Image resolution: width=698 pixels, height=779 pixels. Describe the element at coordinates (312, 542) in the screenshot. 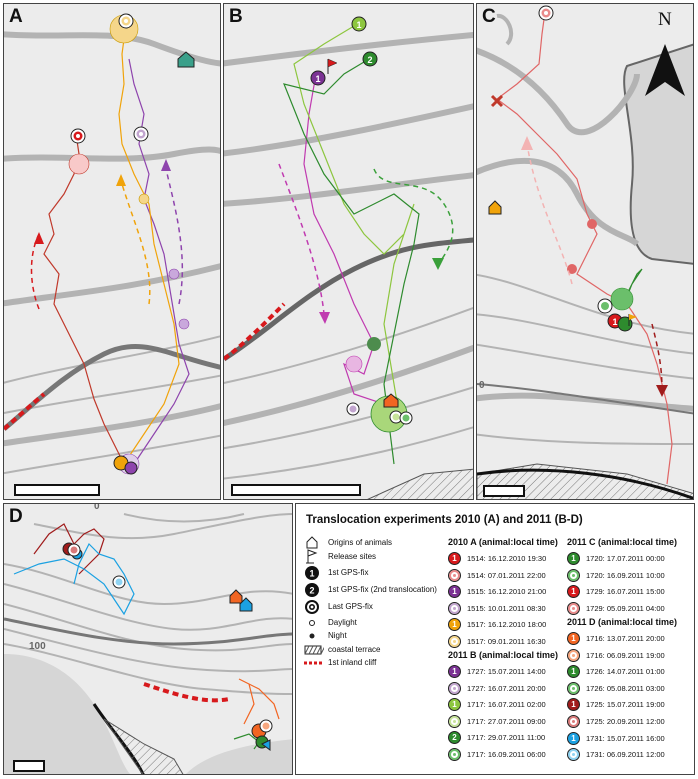

I see `pentagon-icon` at that location.